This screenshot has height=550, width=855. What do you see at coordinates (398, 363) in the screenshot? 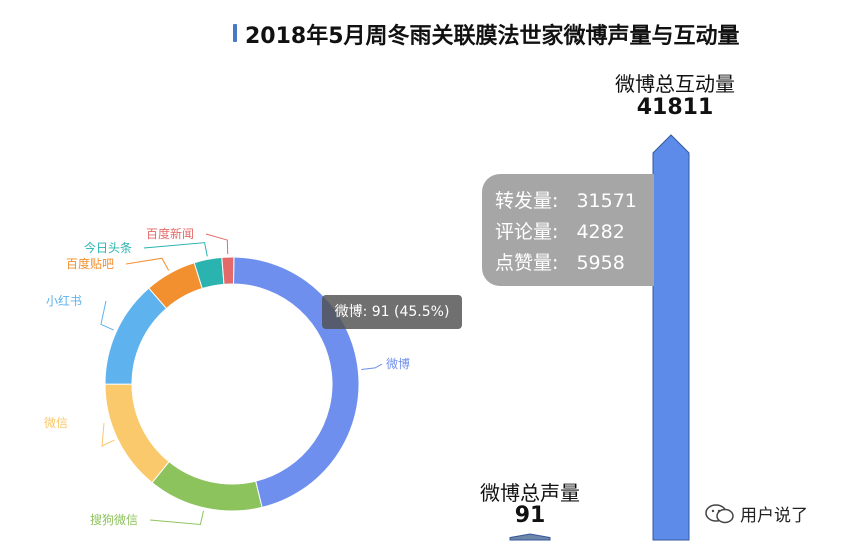
I see `donut-slice-label: 微博` at bounding box center [398, 363].